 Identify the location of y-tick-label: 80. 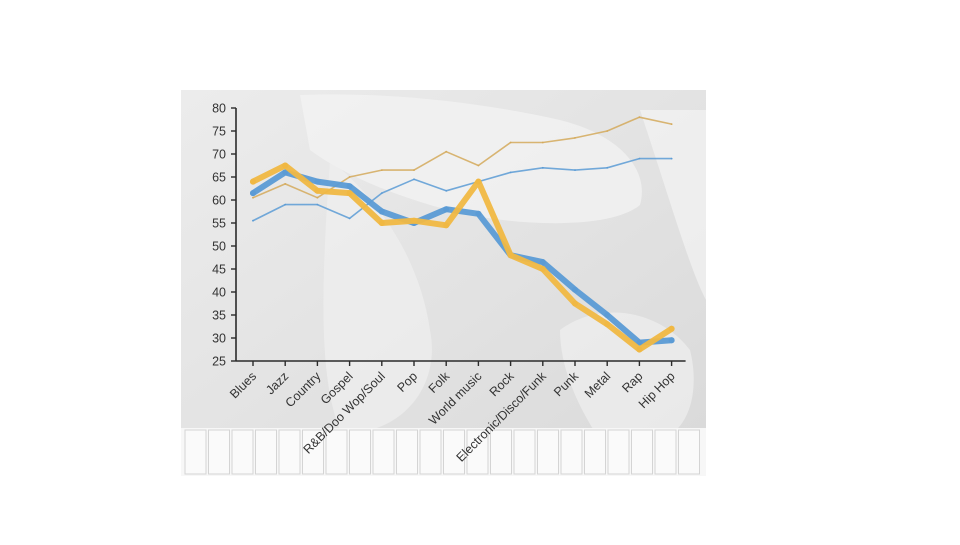
(219, 109).